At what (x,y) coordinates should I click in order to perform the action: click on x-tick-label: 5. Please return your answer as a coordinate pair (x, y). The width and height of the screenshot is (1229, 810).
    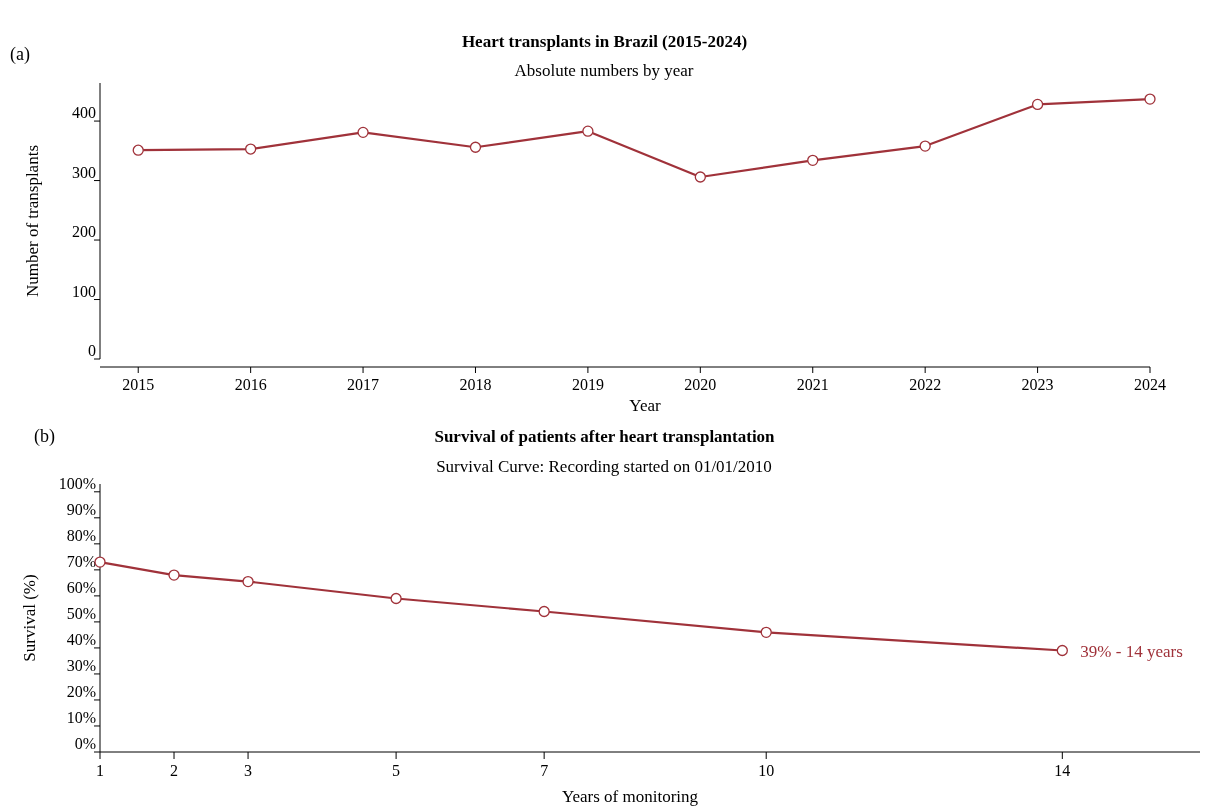
    Looking at the image, I should click on (396, 770).